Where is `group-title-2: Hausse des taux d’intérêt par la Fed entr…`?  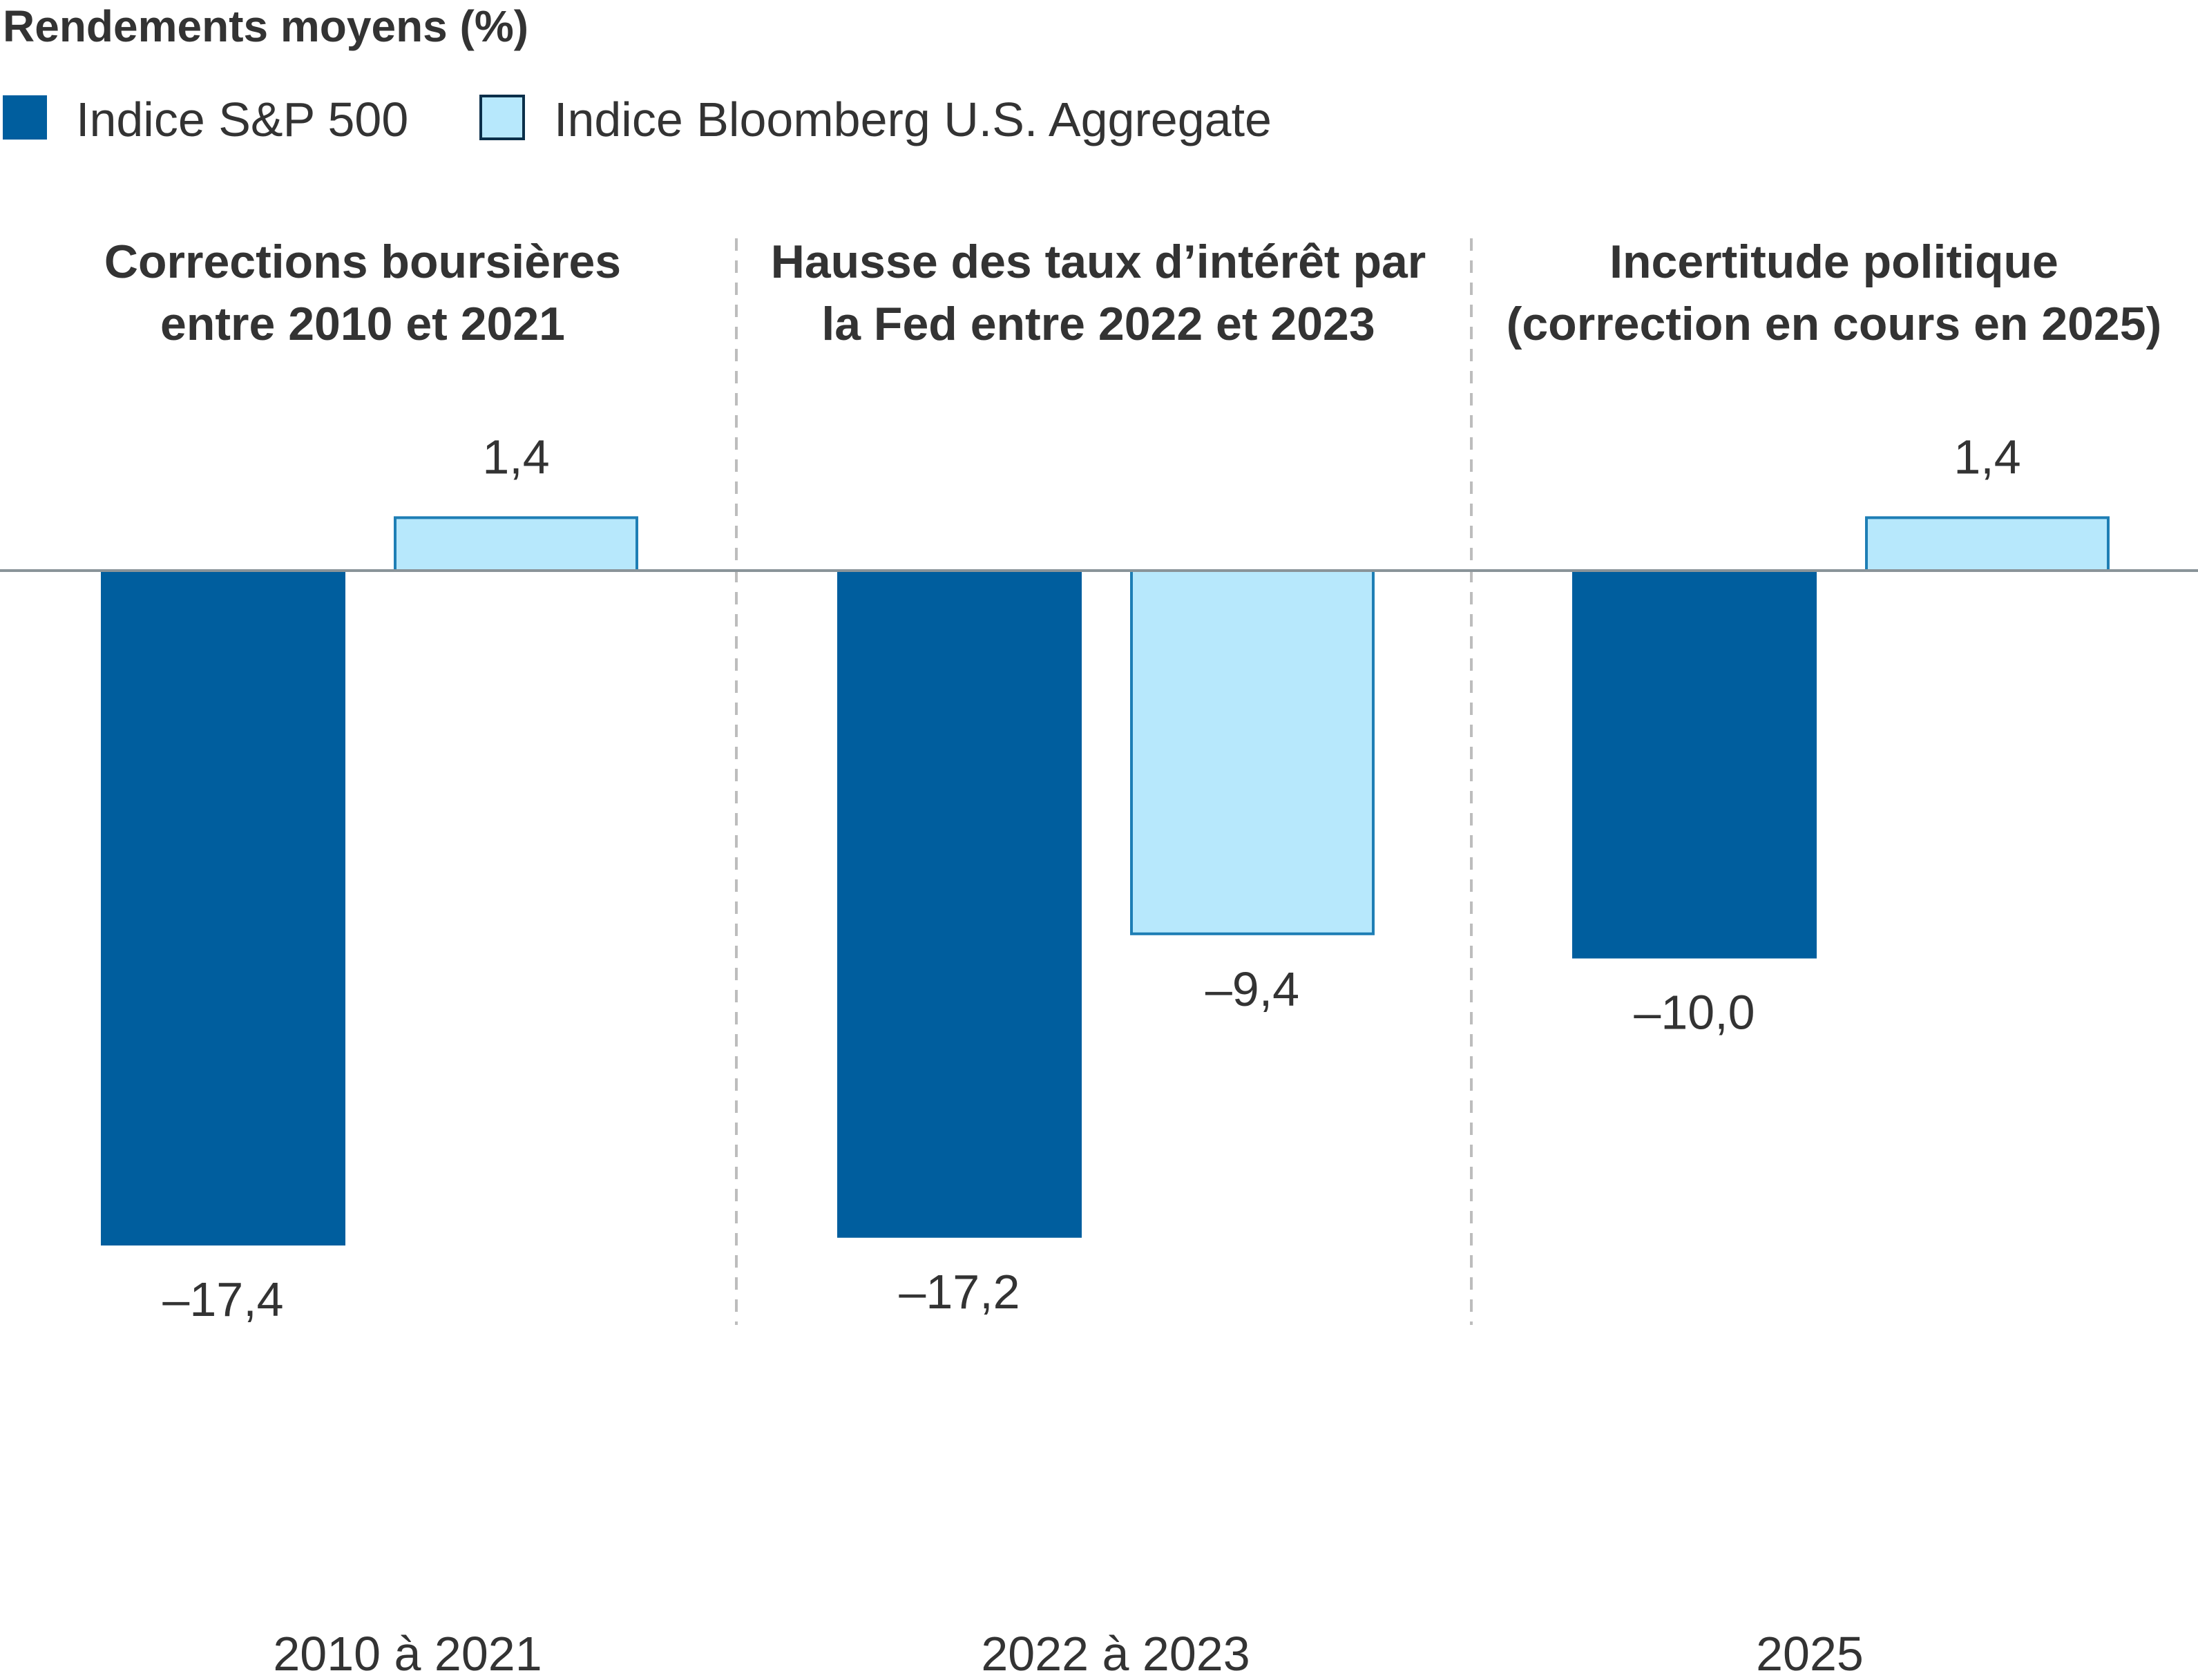
group-title-2: Hausse des taux d’intérêt par la Fed entr… is located at coordinates (1099, 293).